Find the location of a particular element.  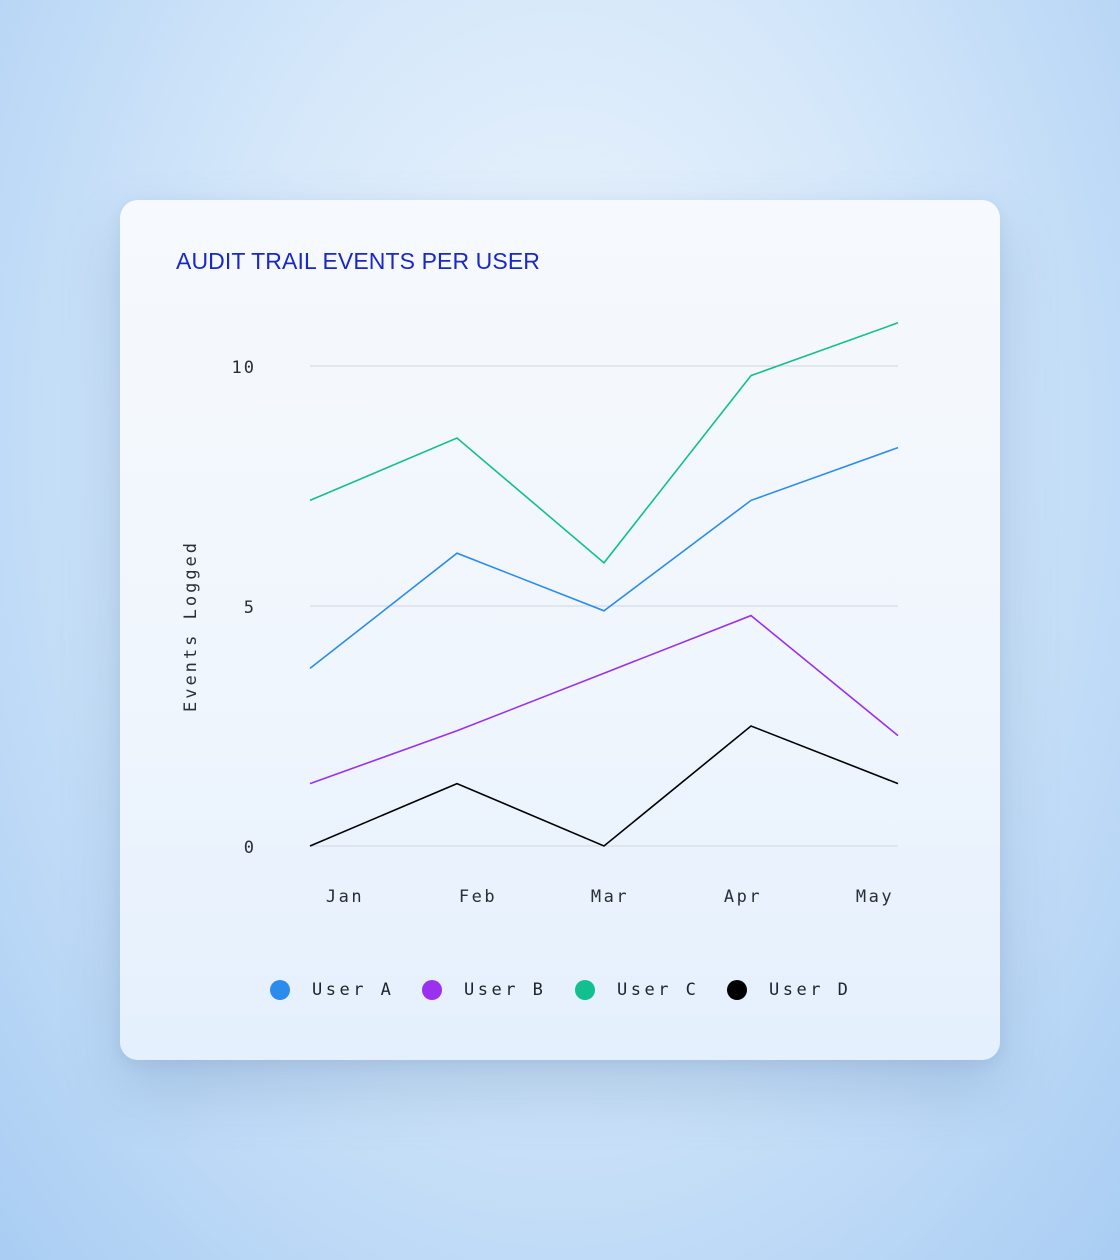

x-tick-label: May is located at coordinates (875, 897).